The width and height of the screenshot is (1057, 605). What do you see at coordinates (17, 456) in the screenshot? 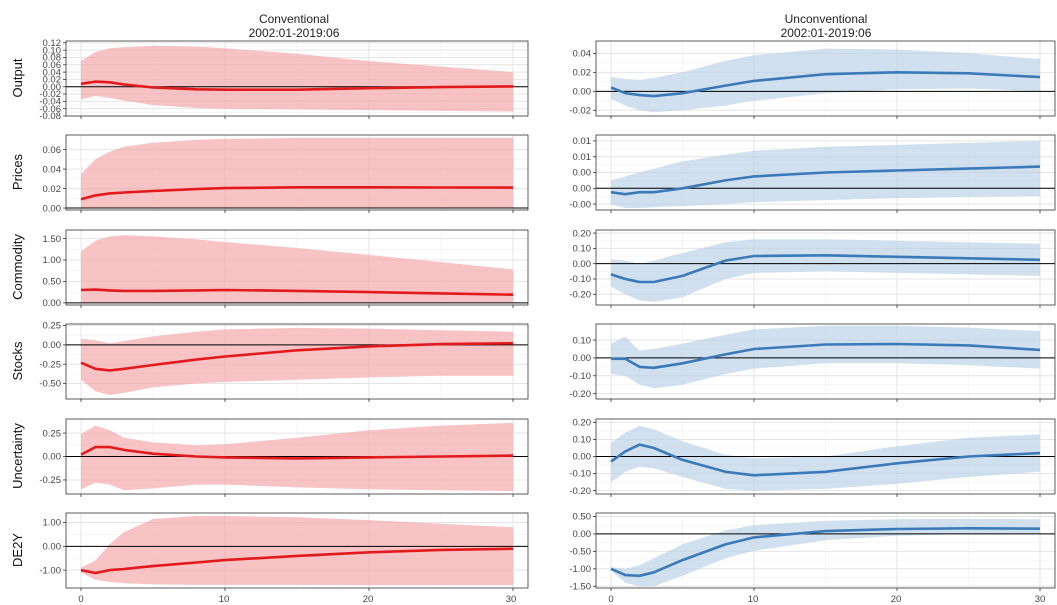
I see `row-label-uncertainty: Uncertainty` at bounding box center [17, 456].